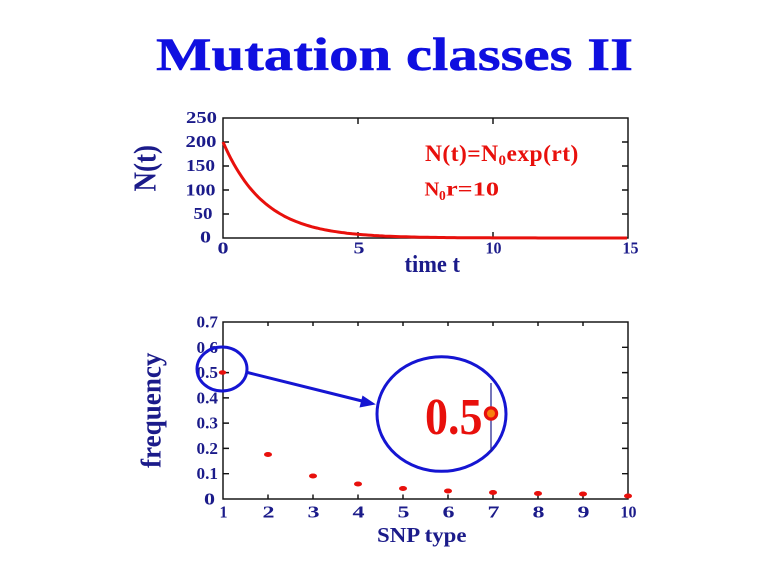 Image resolution: width=768 pixels, height=576 pixels. What do you see at coordinates (200, 165) in the screenshot?
I see `svg-text: 150` at bounding box center [200, 165].